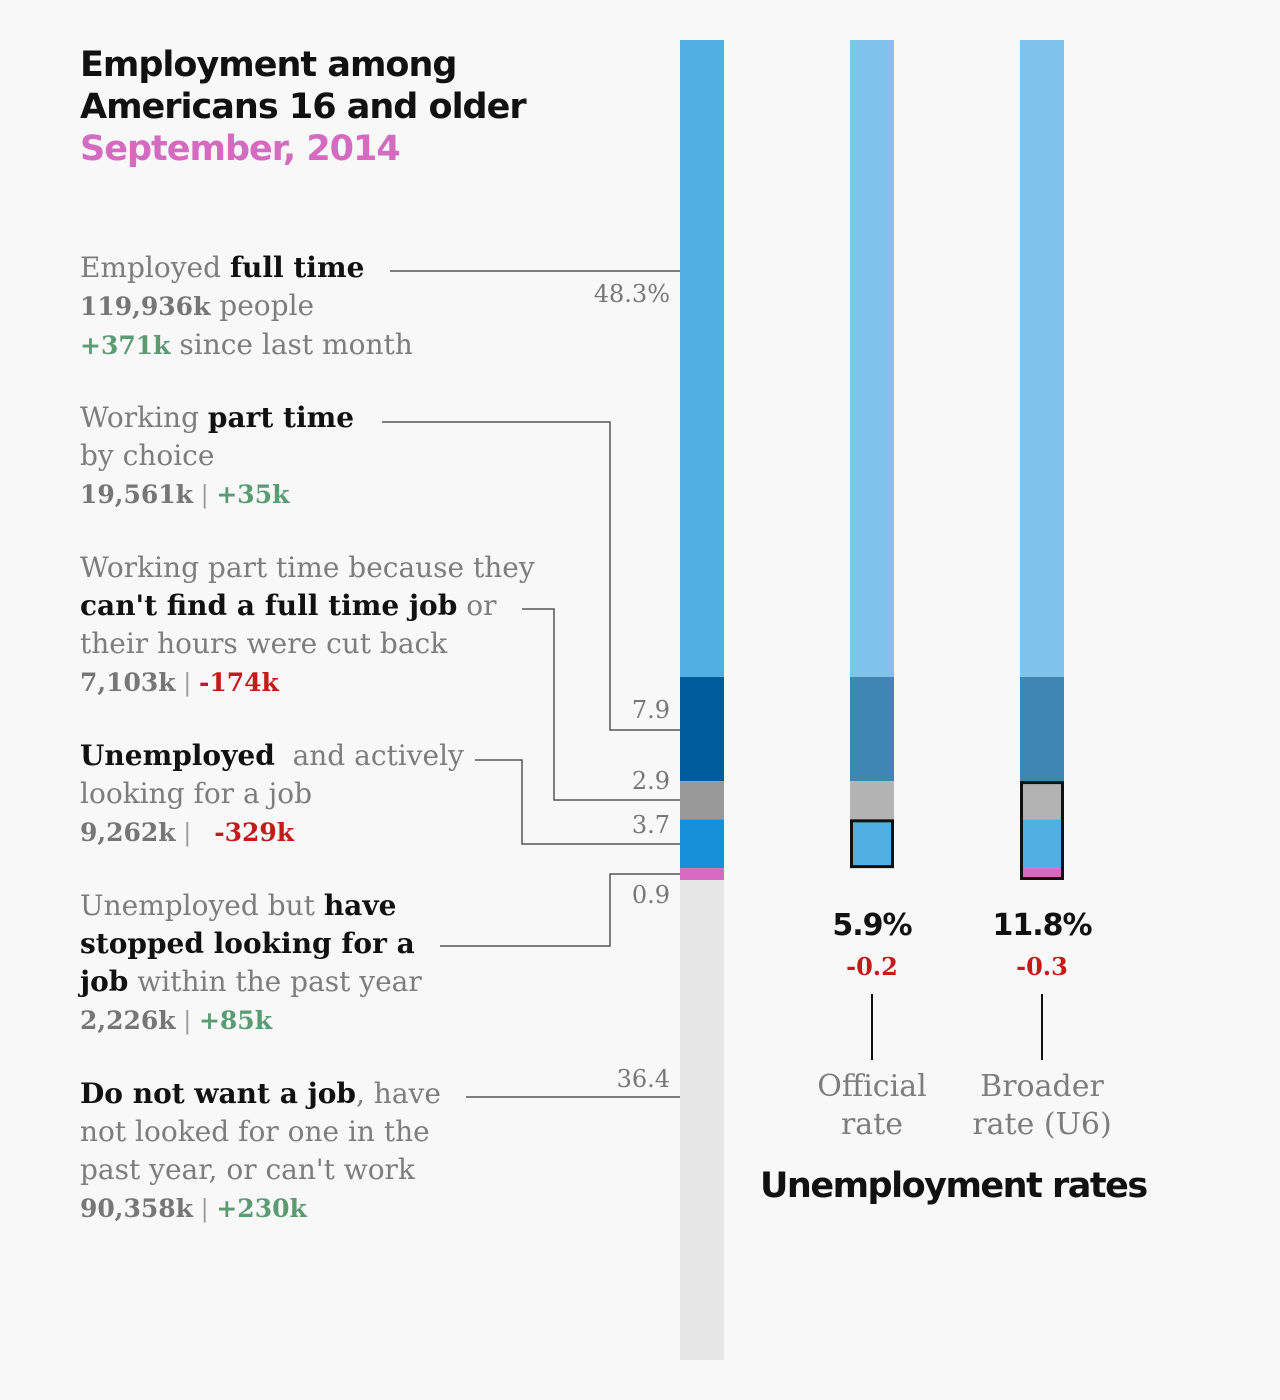 The height and width of the screenshot is (1400, 1280). I want to click on category-text-2: by choice, so click(147, 455).